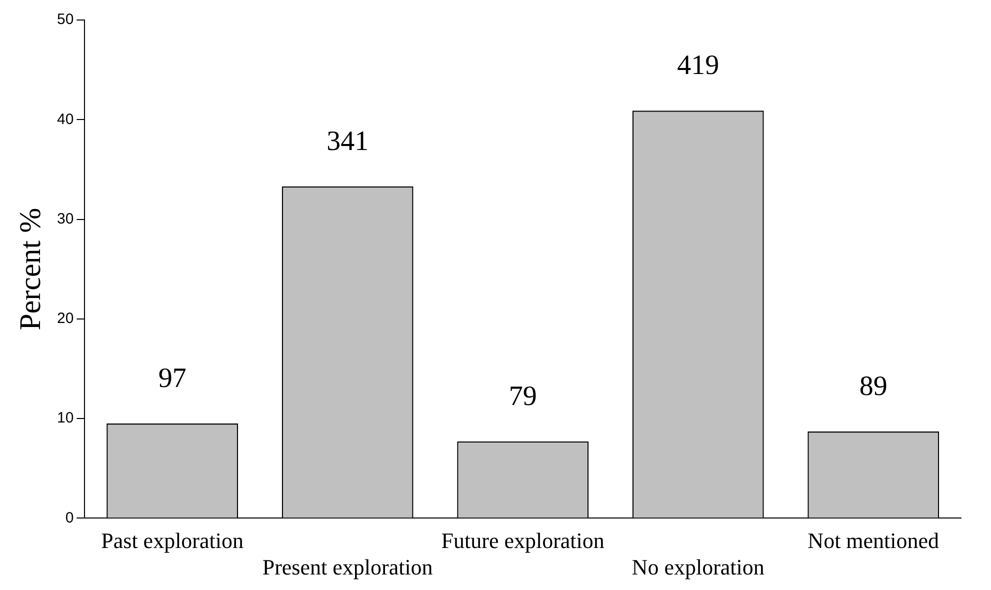  I want to click on x-tick-label: Not mentioned, so click(874, 541).